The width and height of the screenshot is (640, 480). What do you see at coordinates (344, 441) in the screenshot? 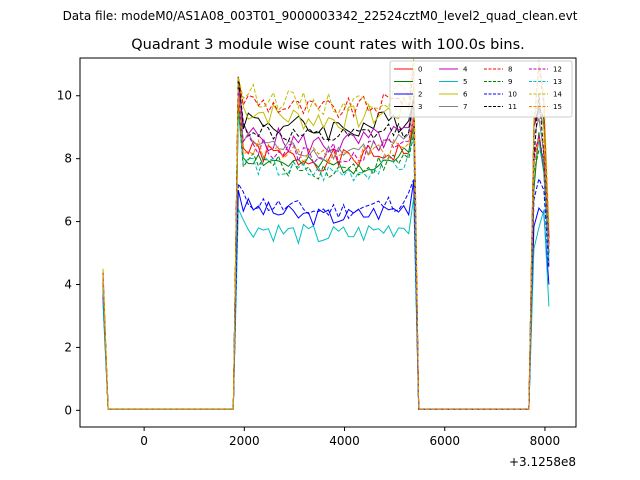
I see `x-tick-label: 4000` at bounding box center [344, 441].